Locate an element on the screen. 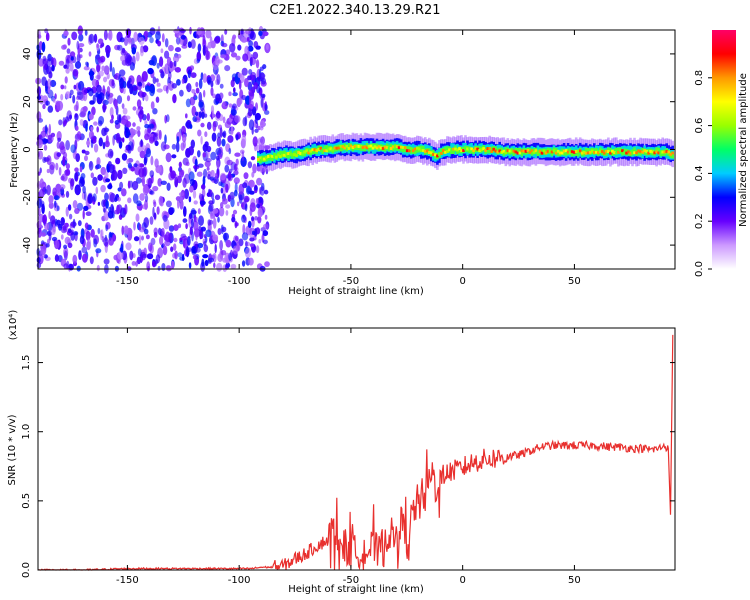 Image resolution: width=750 pixels, height=600 pixels. figure-title: C2E1.2022.340.13.29.R21 is located at coordinates (354, 10).